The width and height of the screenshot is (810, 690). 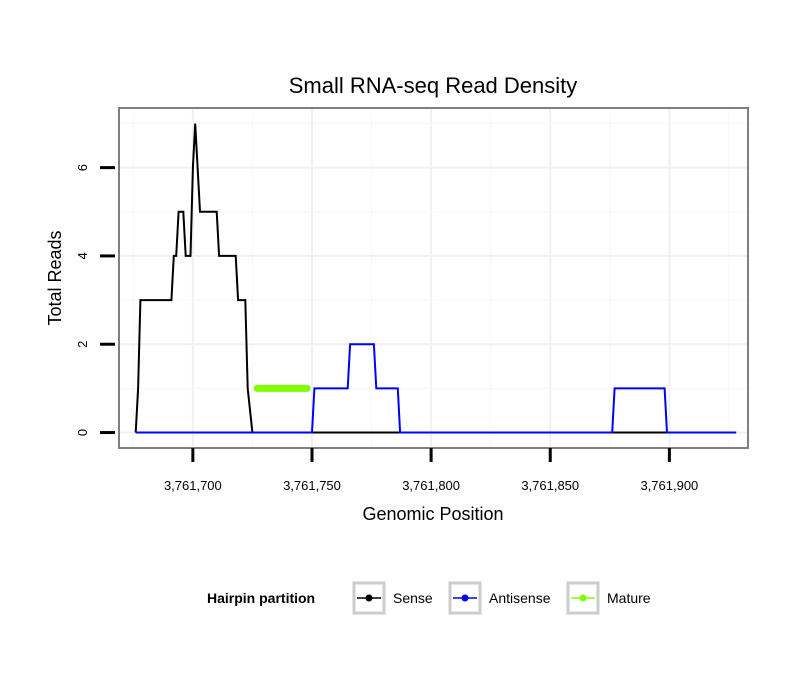 I want to click on legend-label-mature: Mature, so click(x=629, y=598).